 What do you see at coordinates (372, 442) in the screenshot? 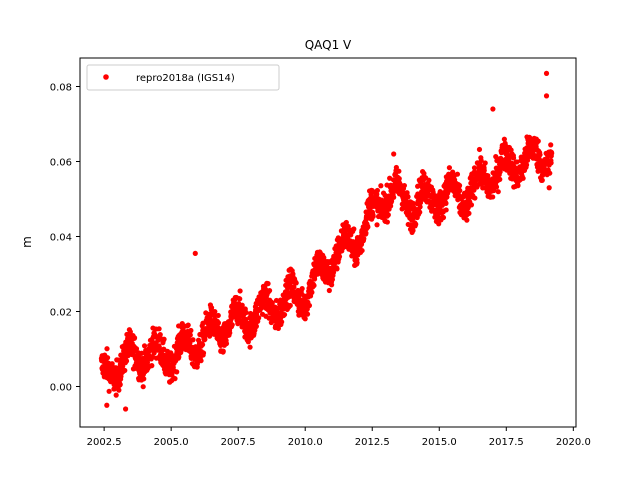
I see `x-tick-label: 2012.5` at bounding box center [372, 442].